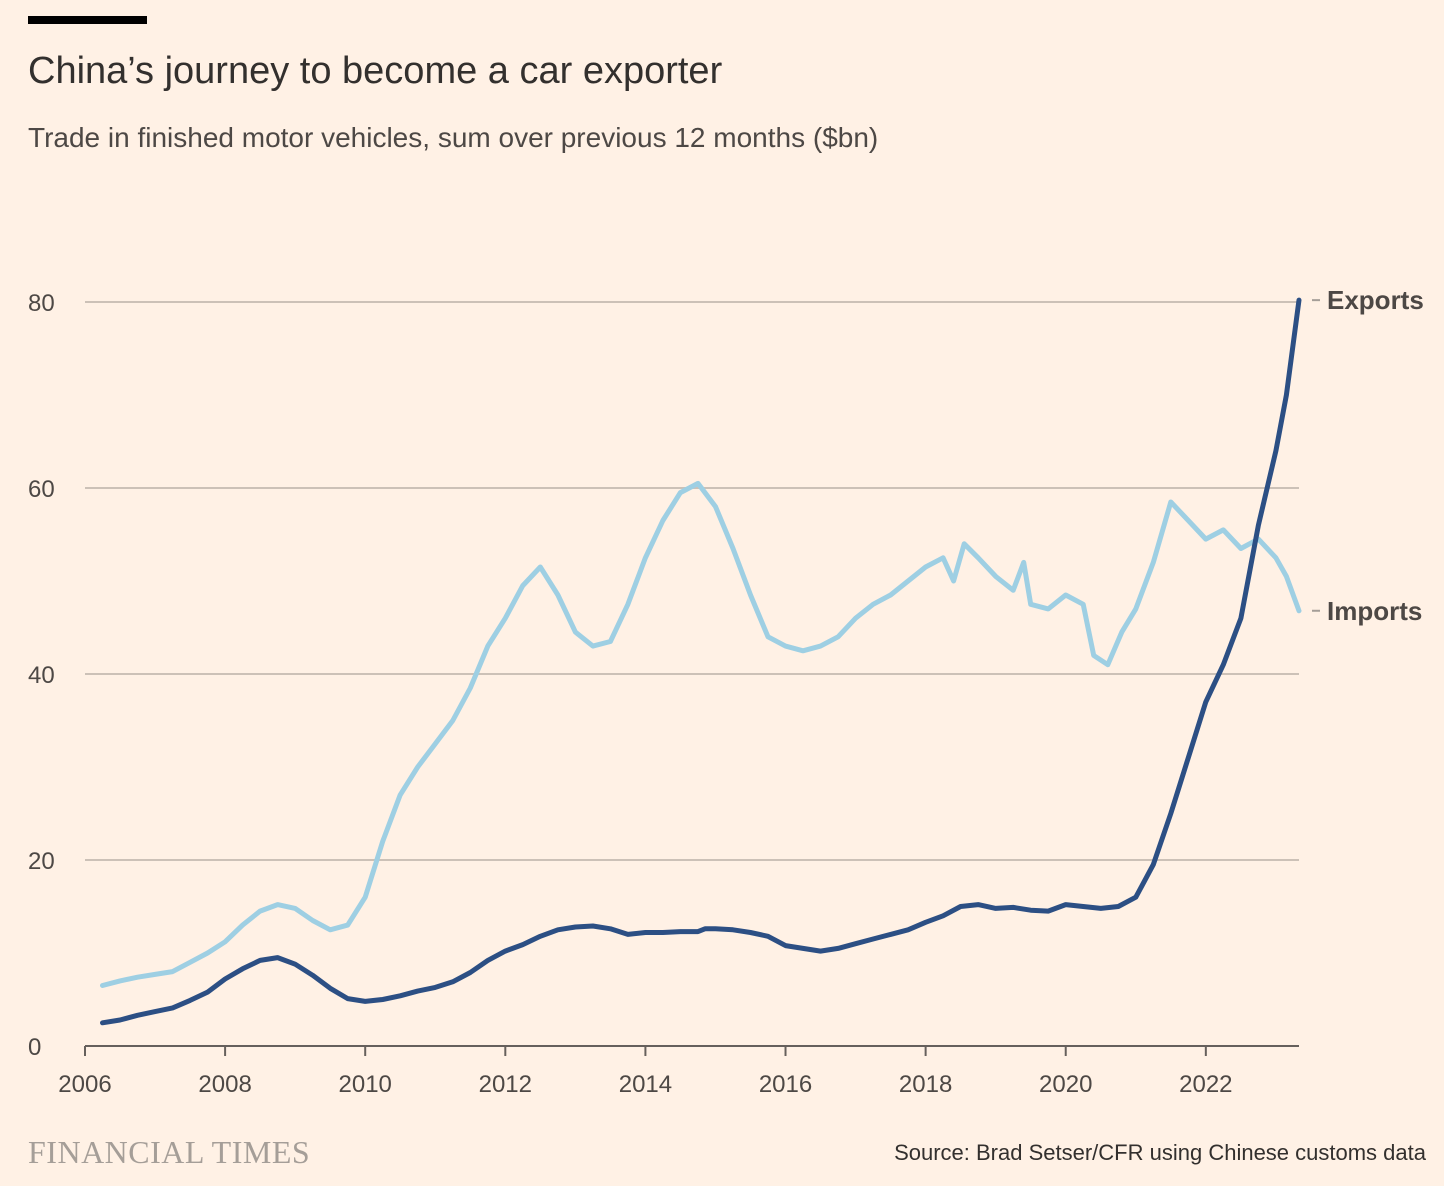 Image resolution: width=1444 pixels, height=1186 pixels. What do you see at coordinates (1368, 455) in the screenshot?
I see `series-labels: Imports Exports` at bounding box center [1368, 455].